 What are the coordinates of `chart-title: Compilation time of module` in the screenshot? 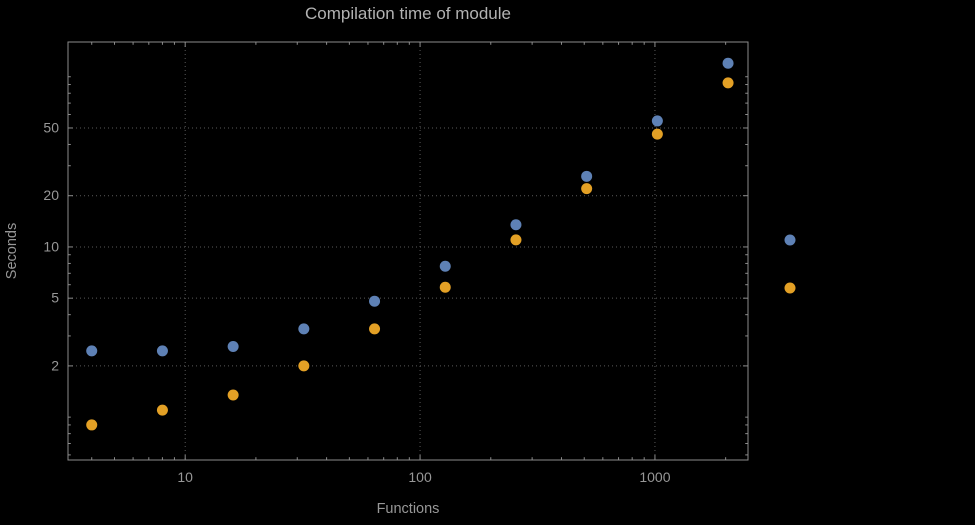 It's located at (408, 13).